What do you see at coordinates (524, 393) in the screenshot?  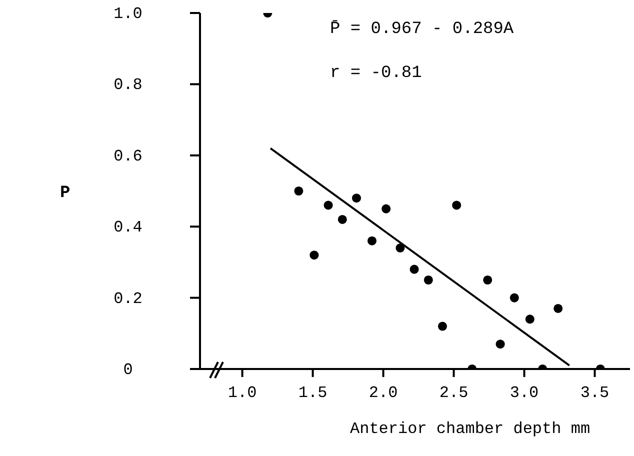 I see `x-tick-label: 3.0` at bounding box center [524, 393].